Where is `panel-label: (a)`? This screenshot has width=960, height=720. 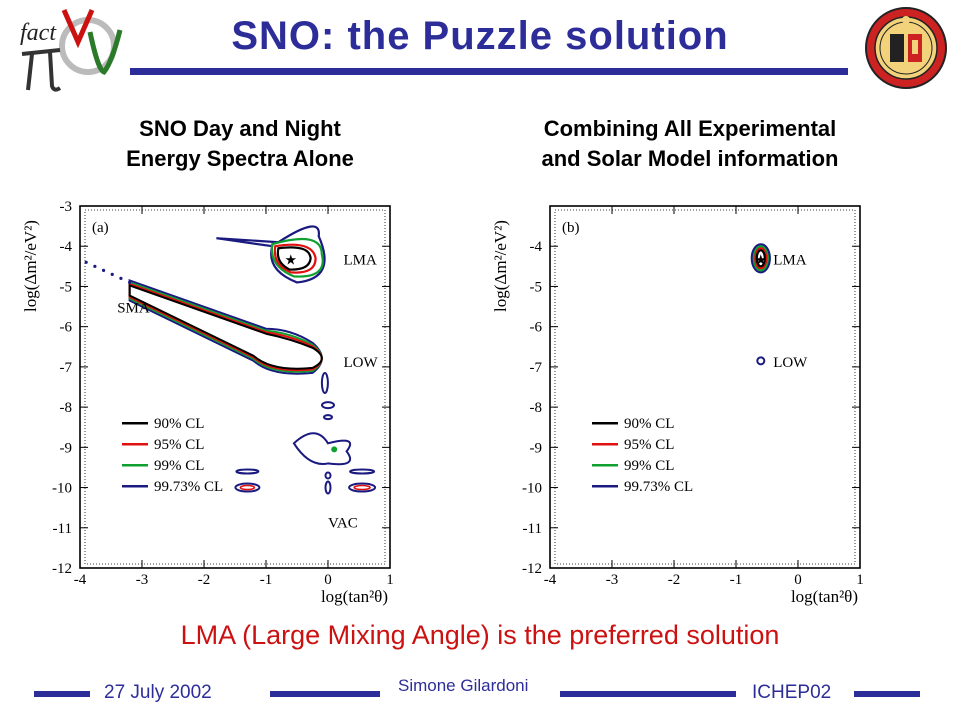 panel-label: (a) is located at coordinates (100, 228).